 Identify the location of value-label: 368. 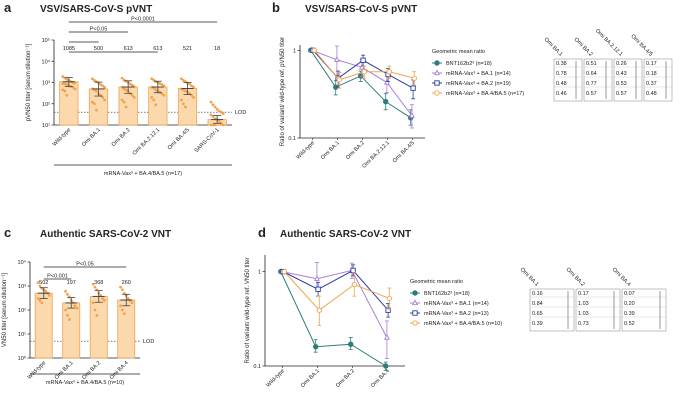
(98, 283).